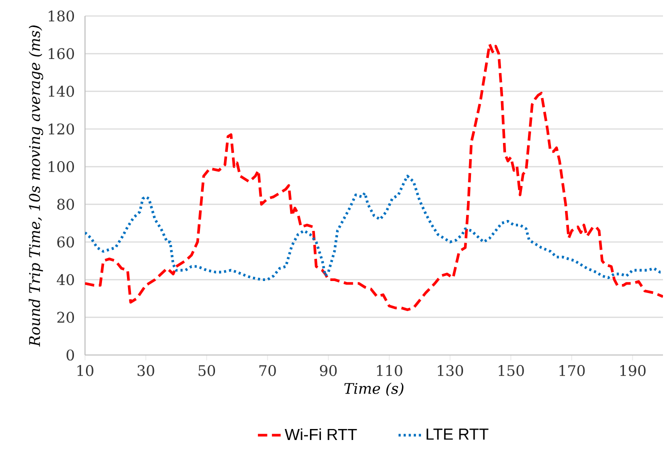 The width and height of the screenshot is (668, 453). I want to click on y-tick-label: 40, so click(65, 280).